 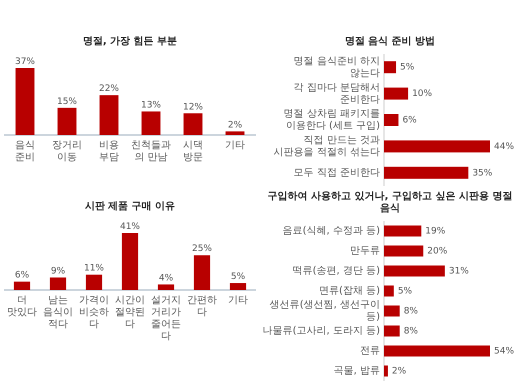 I want to click on data-label: 10%, so click(x=422, y=94).